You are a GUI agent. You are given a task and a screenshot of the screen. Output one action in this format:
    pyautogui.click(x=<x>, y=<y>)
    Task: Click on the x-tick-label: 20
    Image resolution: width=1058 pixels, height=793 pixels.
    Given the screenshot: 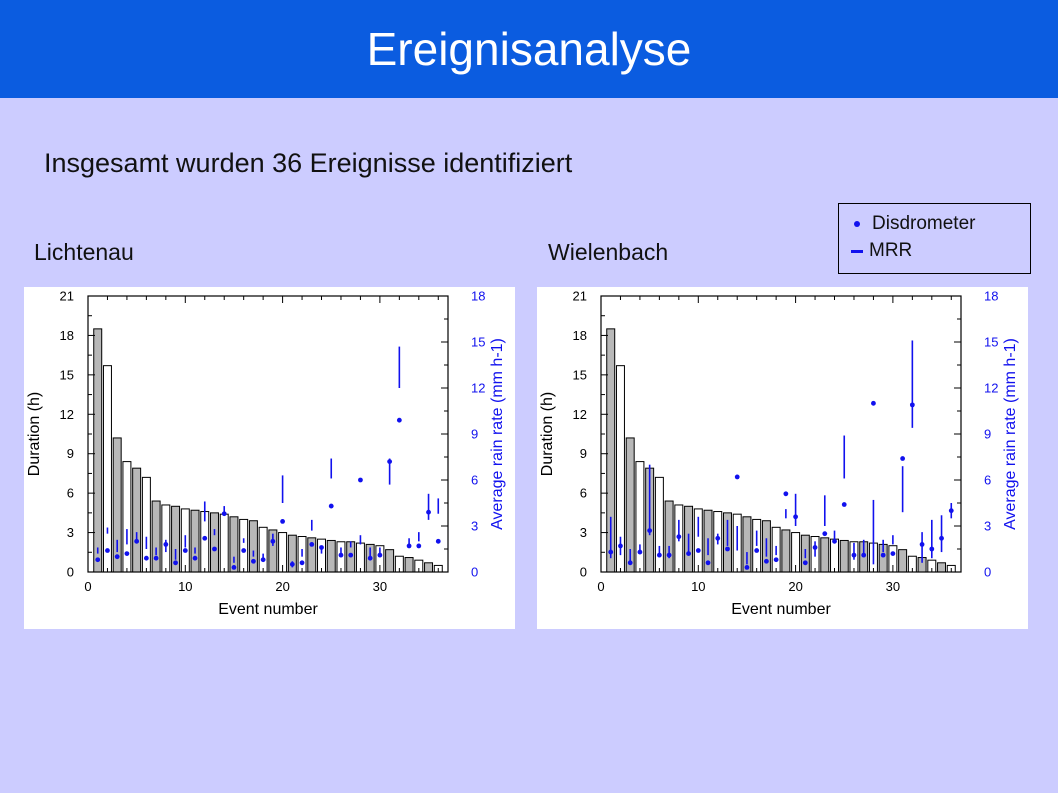 What is the action you would take?
    pyautogui.click(x=795, y=586)
    